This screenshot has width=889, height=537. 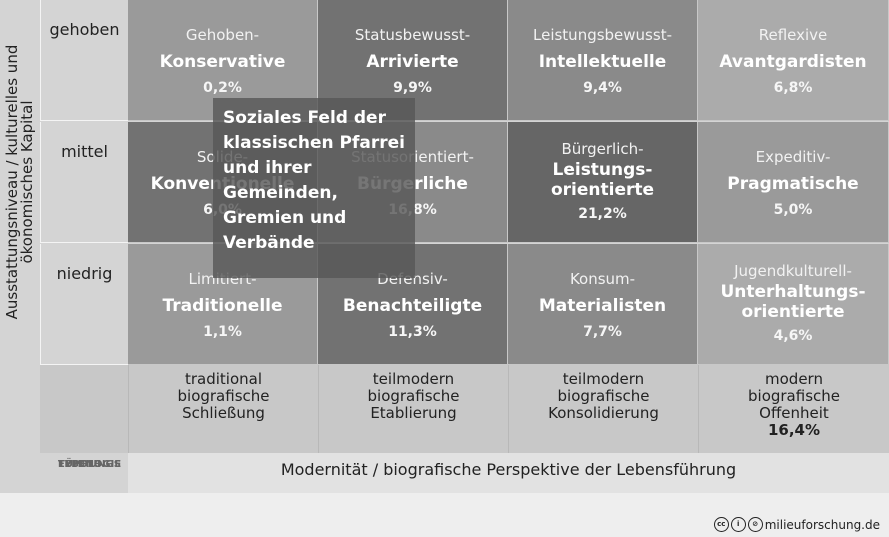 What do you see at coordinates (822, 524) in the screenshot?
I see `credit-text: milieuforschung.de` at bounding box center [822, 524].